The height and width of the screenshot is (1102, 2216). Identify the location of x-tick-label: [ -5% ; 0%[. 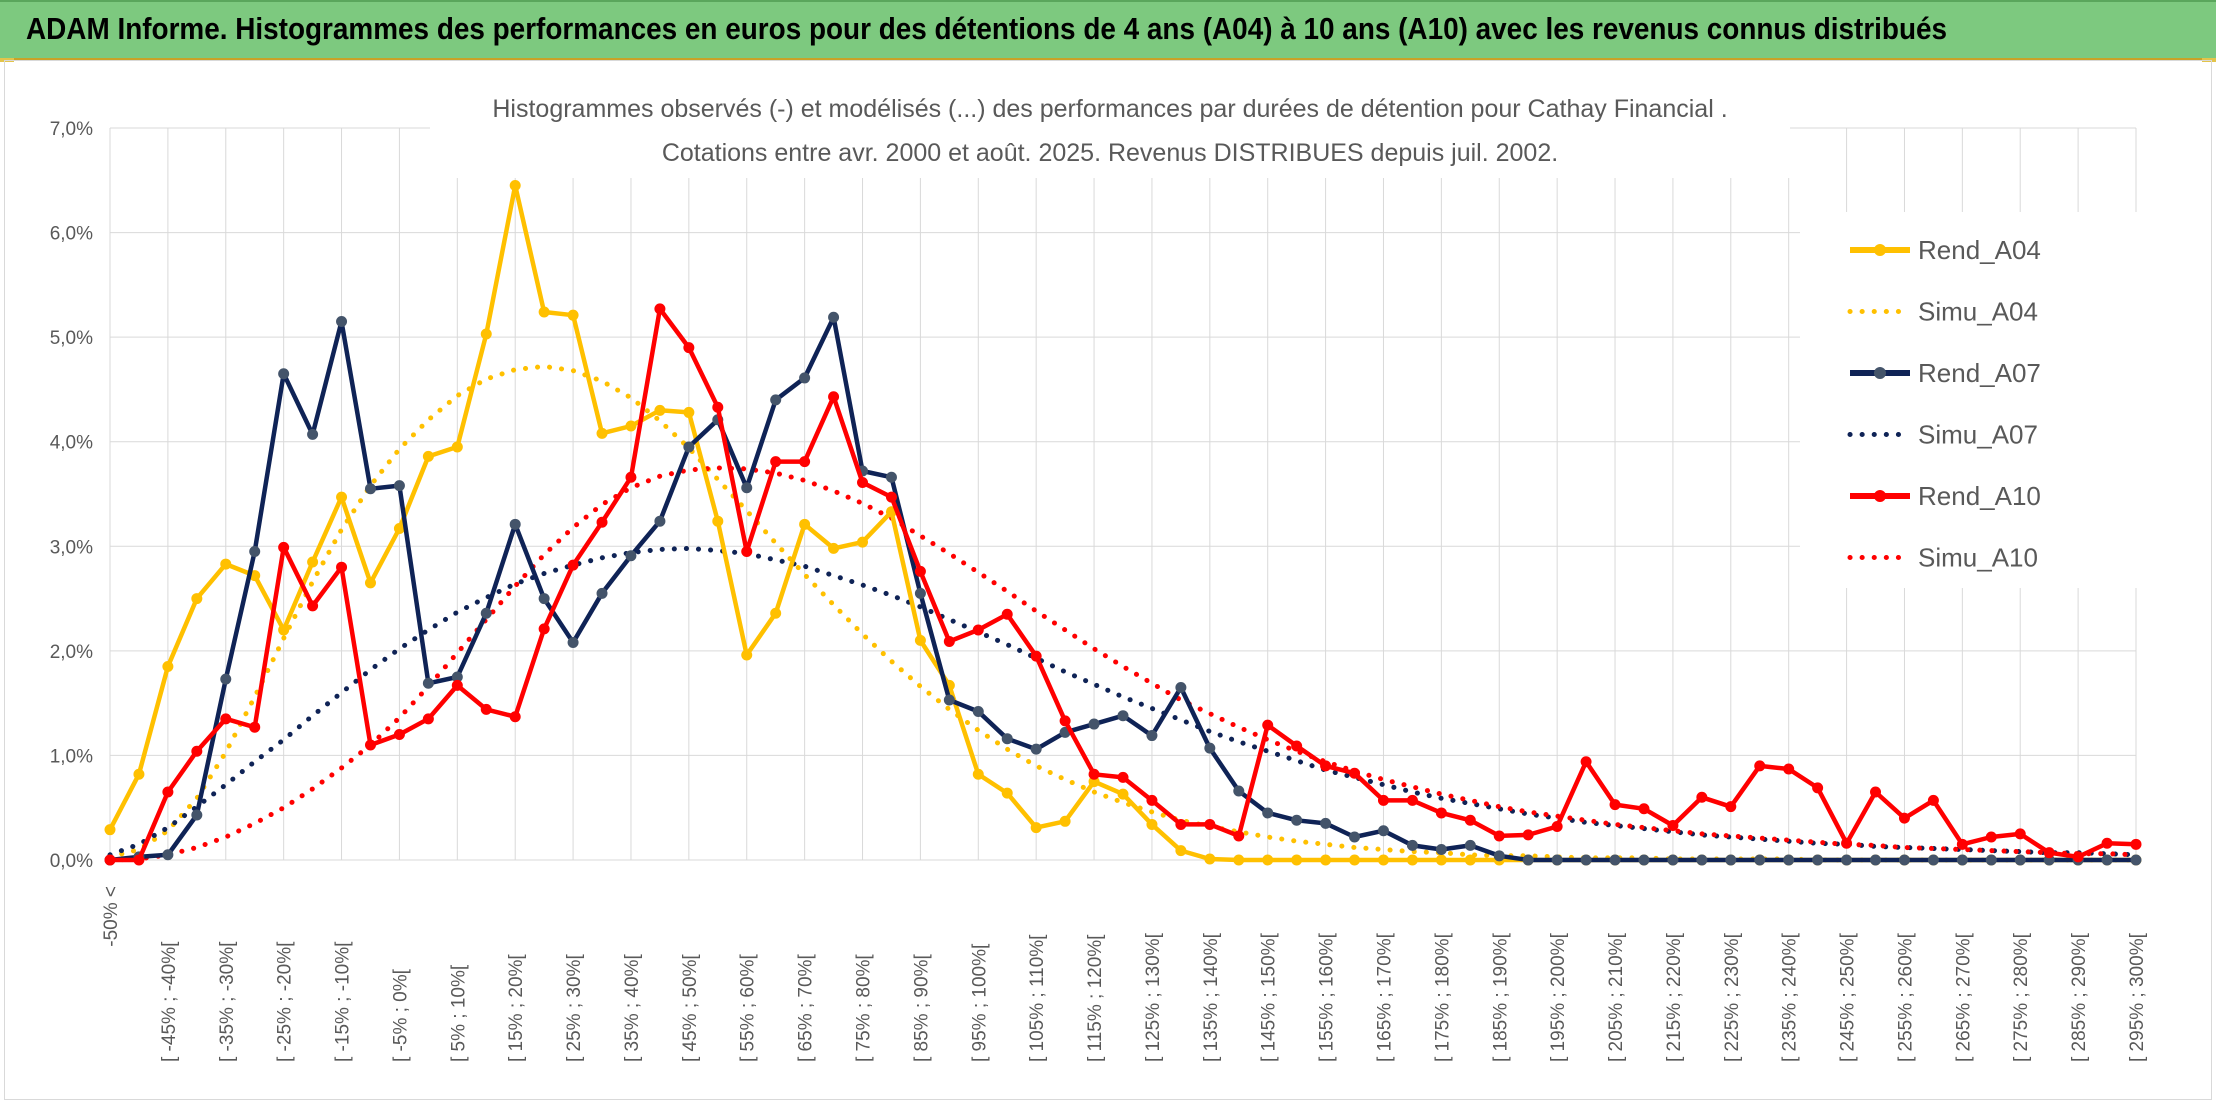
(400, 1015).